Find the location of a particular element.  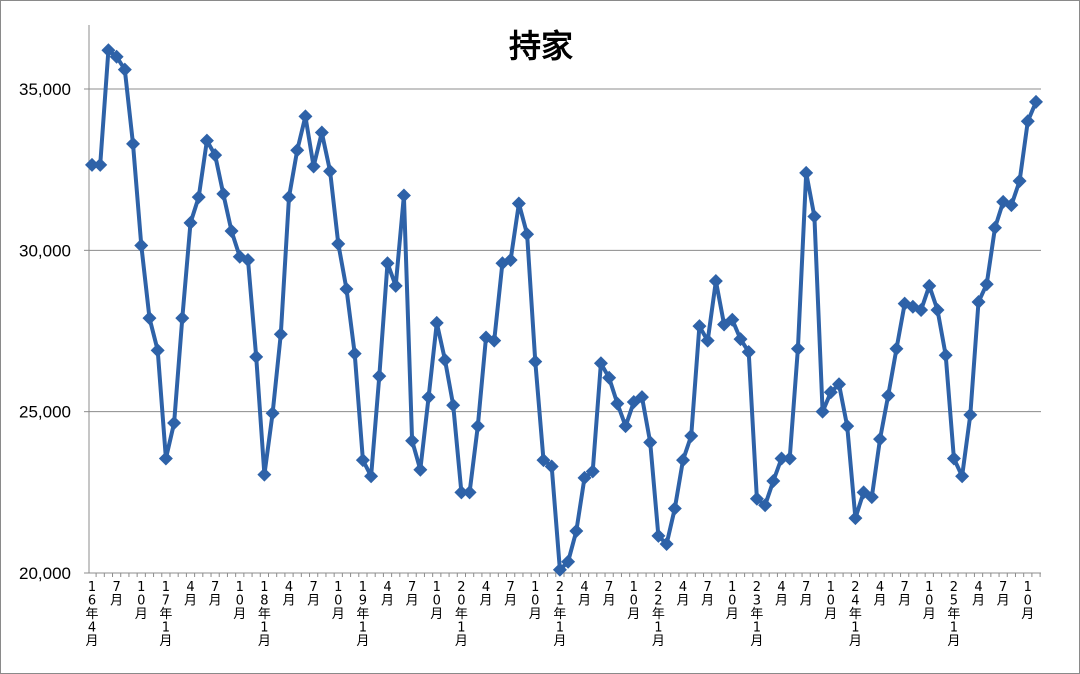

y-tick-label: 35,000 is located at coordinates (45, 89).